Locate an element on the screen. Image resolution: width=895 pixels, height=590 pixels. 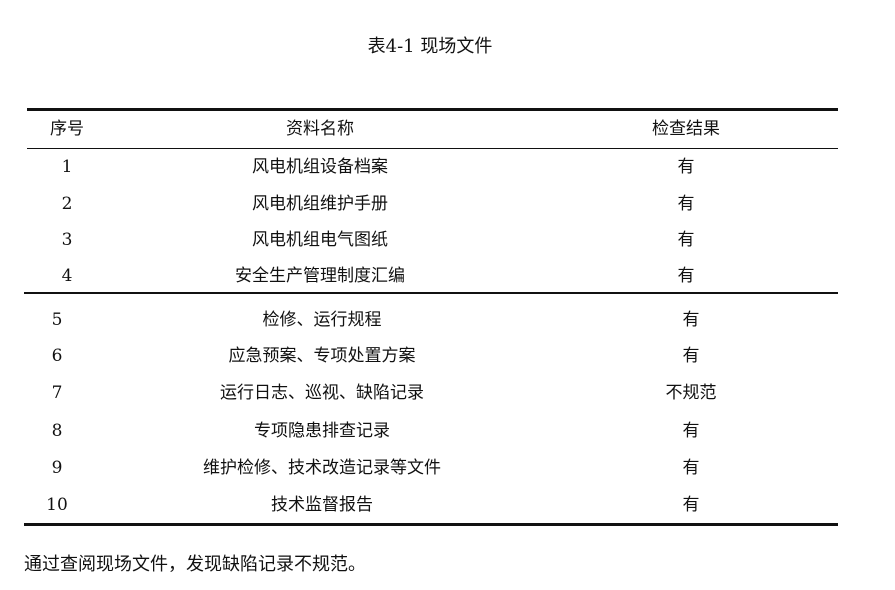
table-row: 2 风电机组维护手册 有 is located at coordinates (447, 204).